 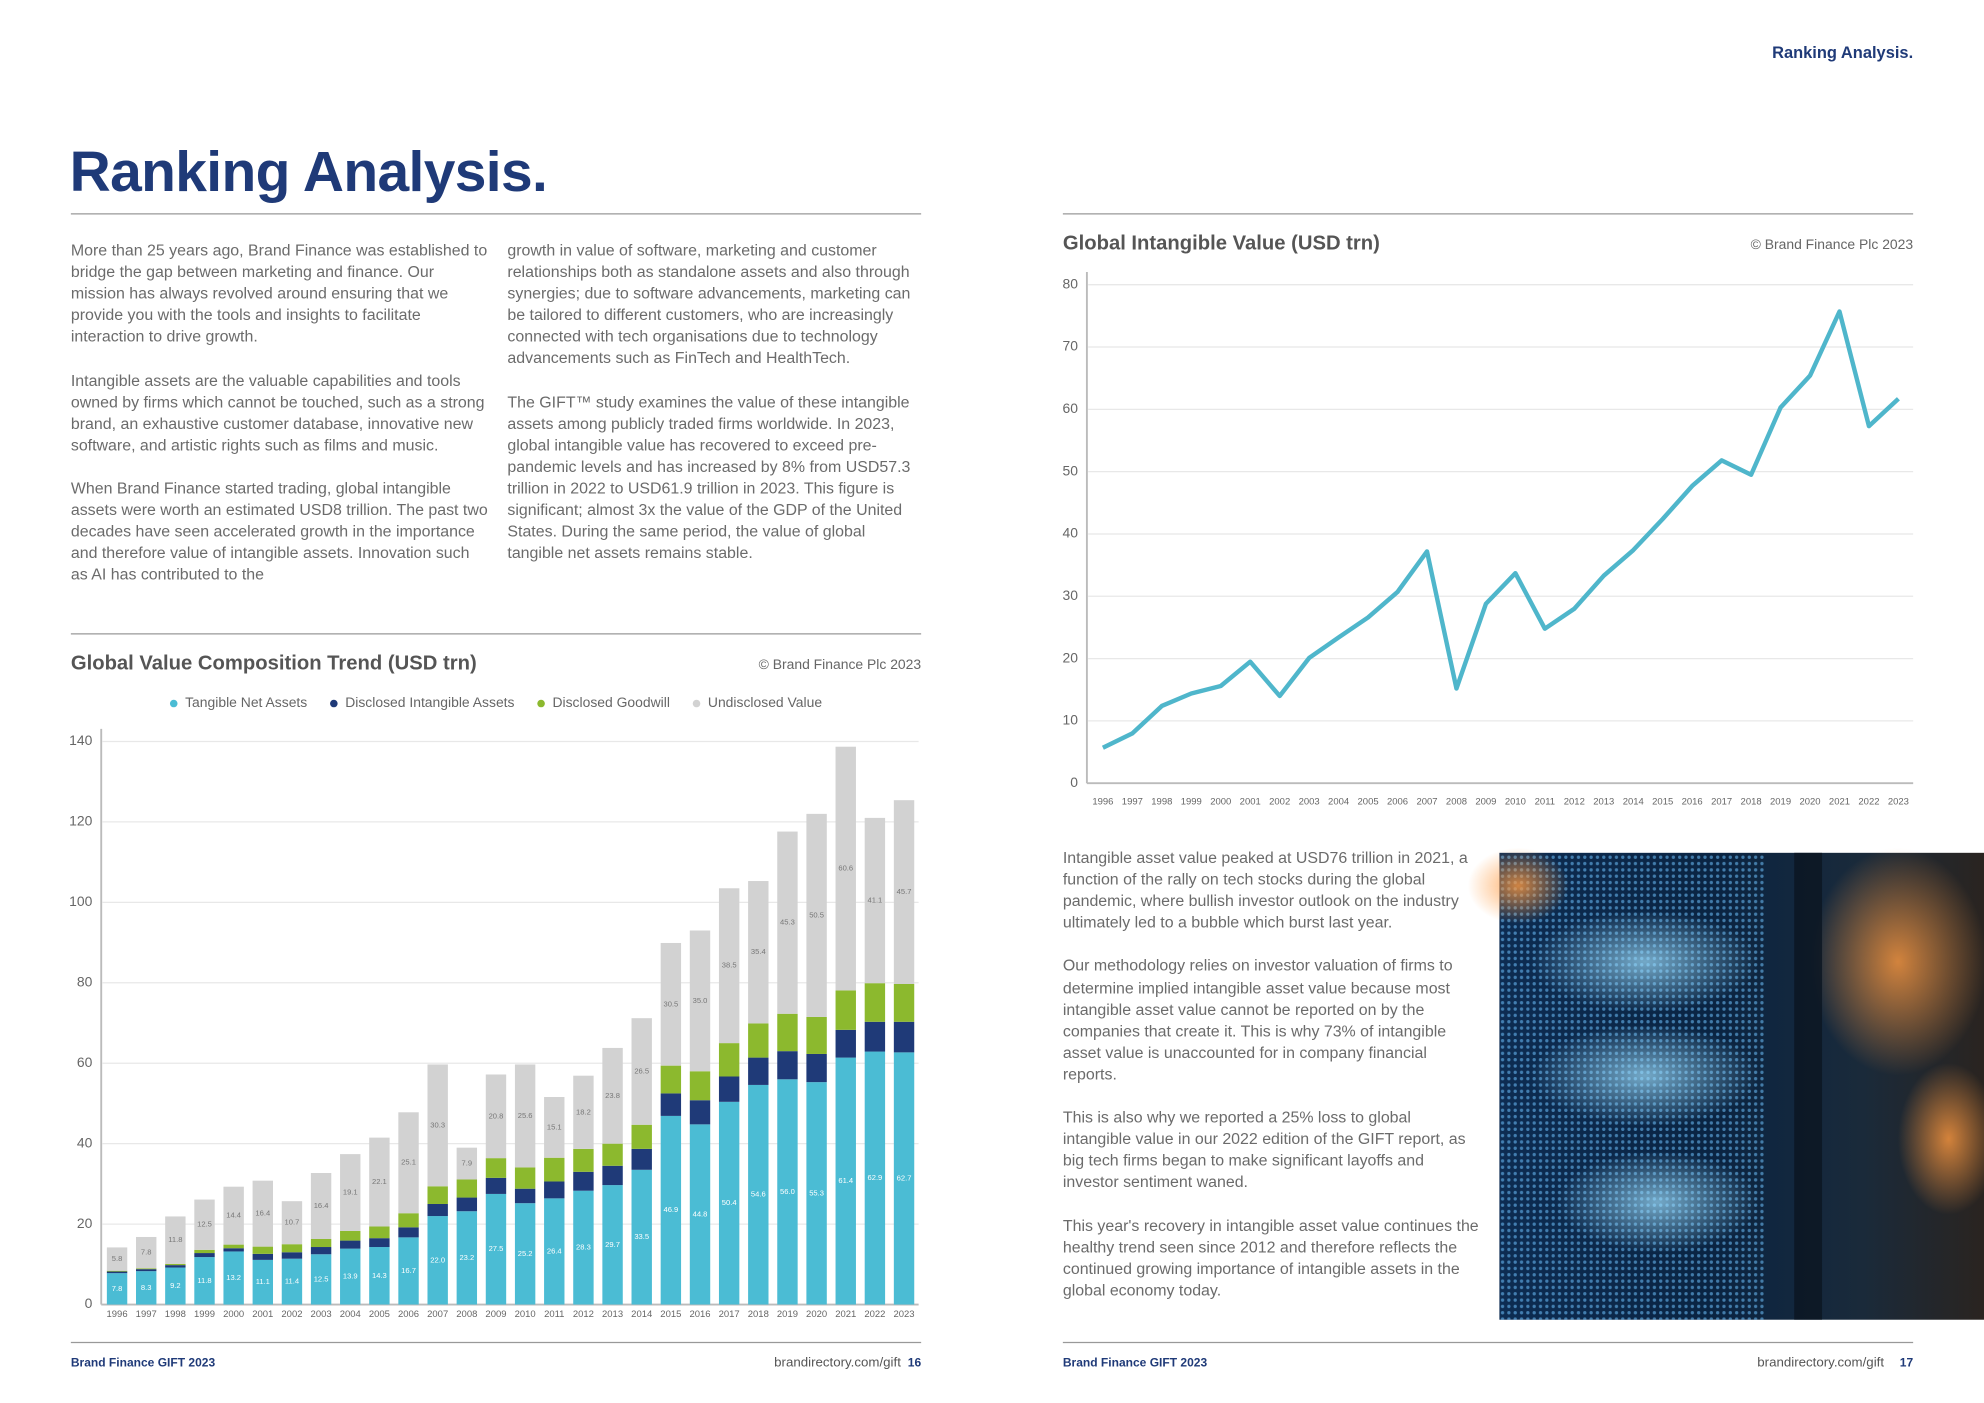 What do you see at coordinates (525, 1115) in the screenshot?
I see `data-label: 25.6` at bounding box center [525, 1115].